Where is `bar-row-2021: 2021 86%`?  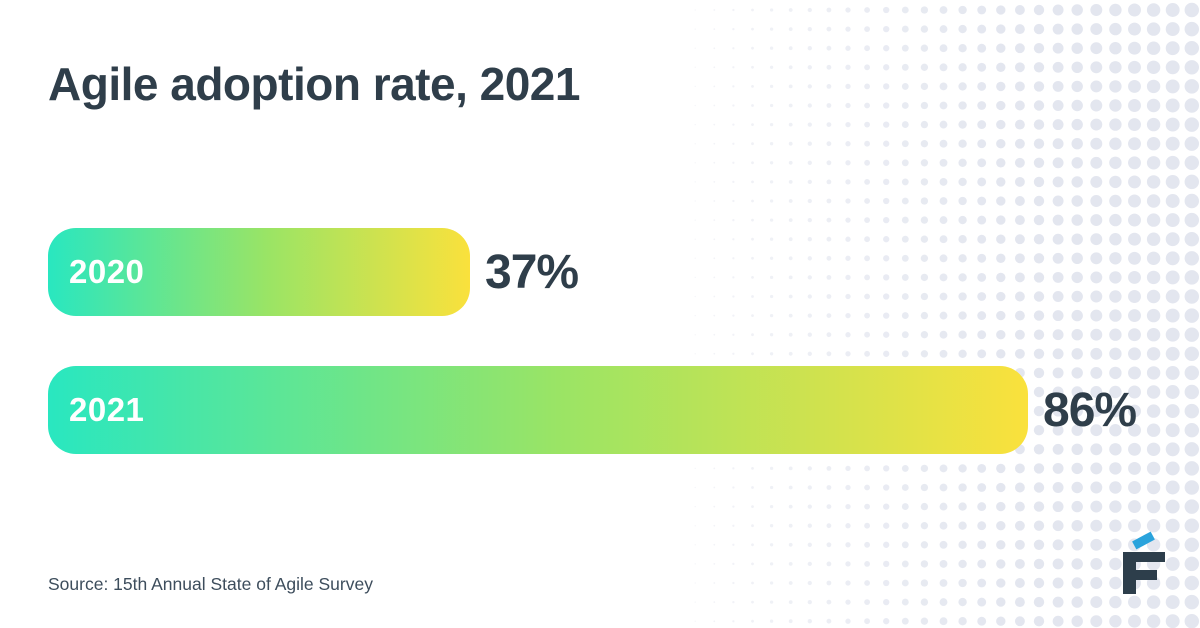
bar-row-2021: 2021 86% is located at coordinates (592, 410).